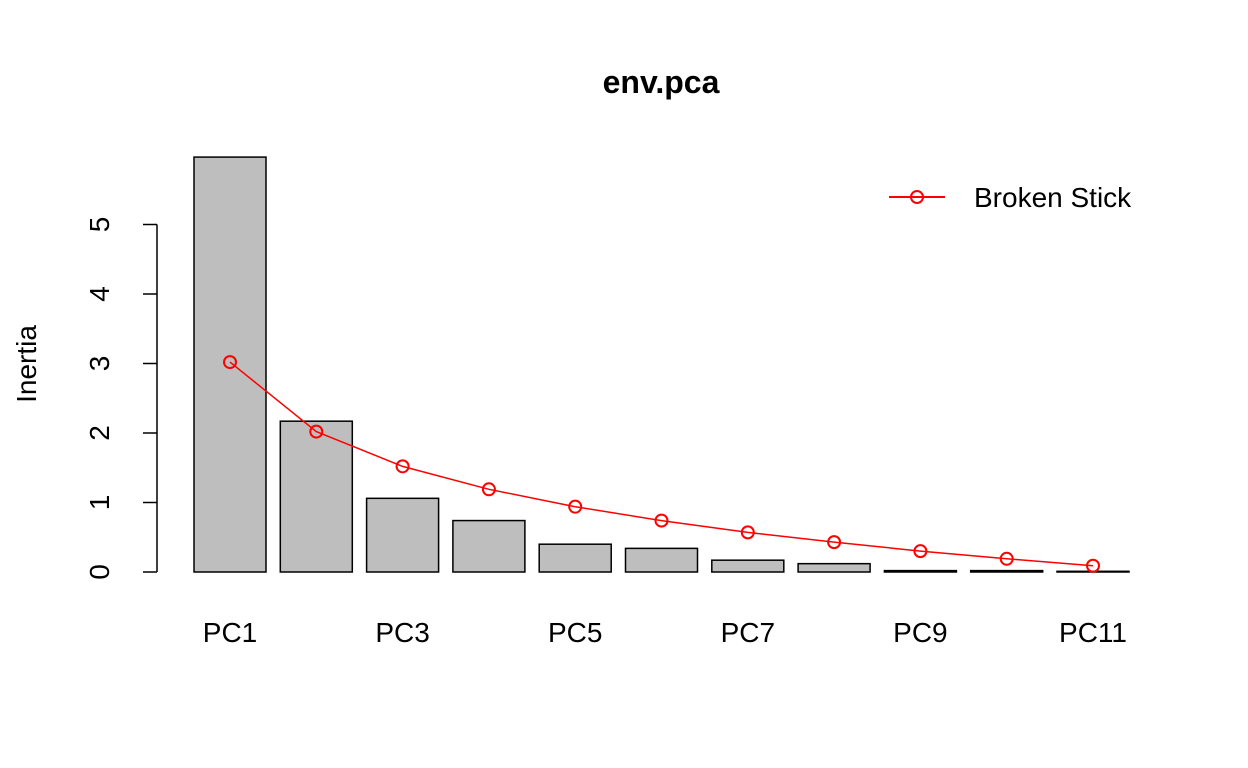 The width and height of the screenshot is (1248, 768). What do you see at coordinates (99, 572) in the screenshot?
I see `y-tick-label: 0` at bounding box center [99, 572].